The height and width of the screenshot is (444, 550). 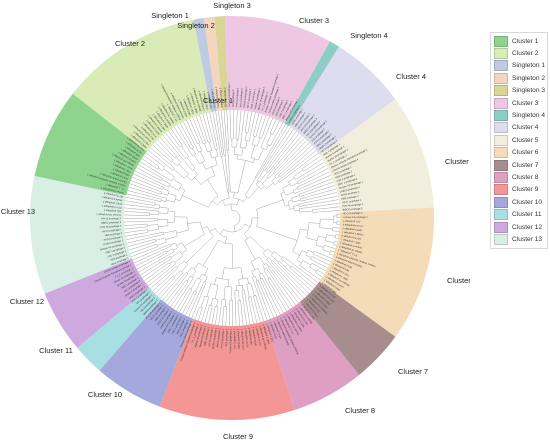 I want to click on legend-item: Cluster 8, so click(x=519, y=177).